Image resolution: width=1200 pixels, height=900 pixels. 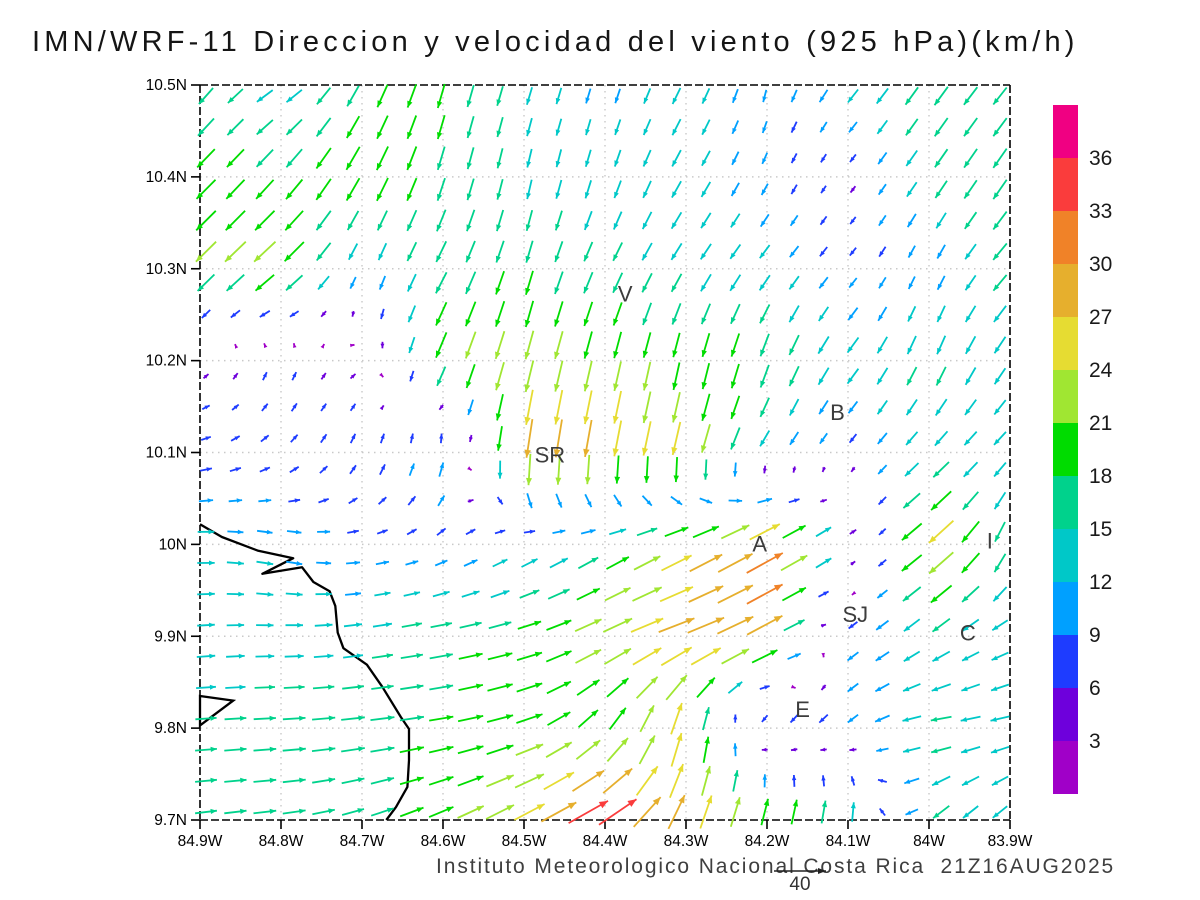 What do you see at coordinates (929, 841) in the screenshot?
I see `x-tick-label: 84W` at bounding box center [929, 841].